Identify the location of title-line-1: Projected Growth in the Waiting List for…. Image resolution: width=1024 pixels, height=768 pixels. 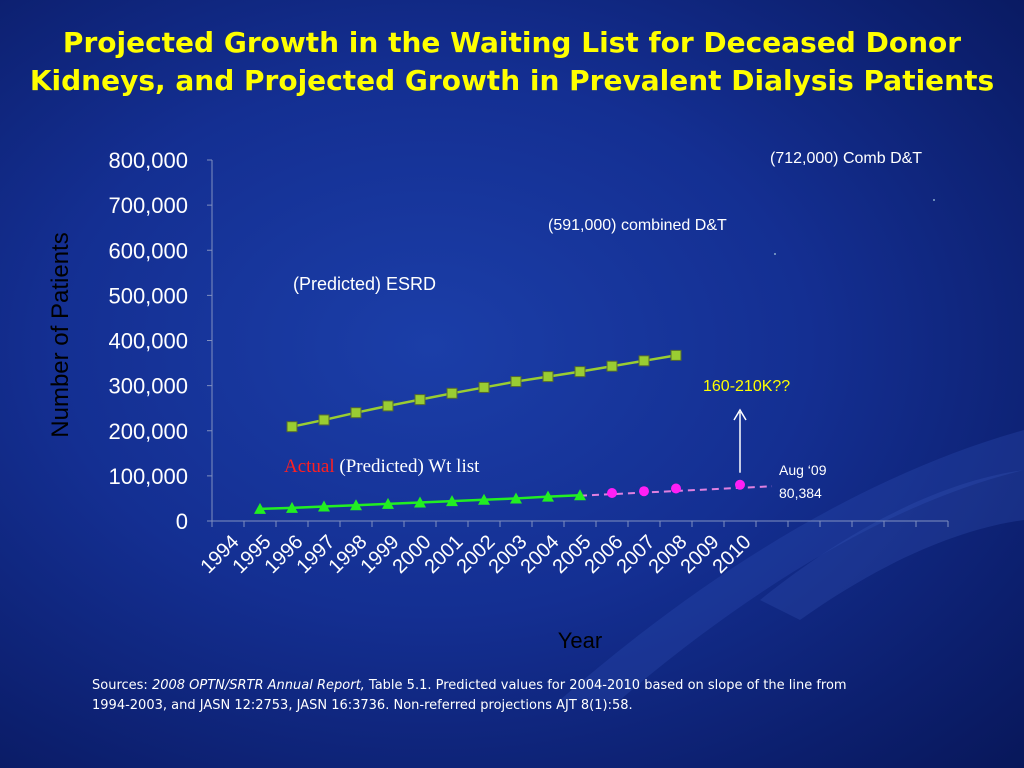
(512, 42).